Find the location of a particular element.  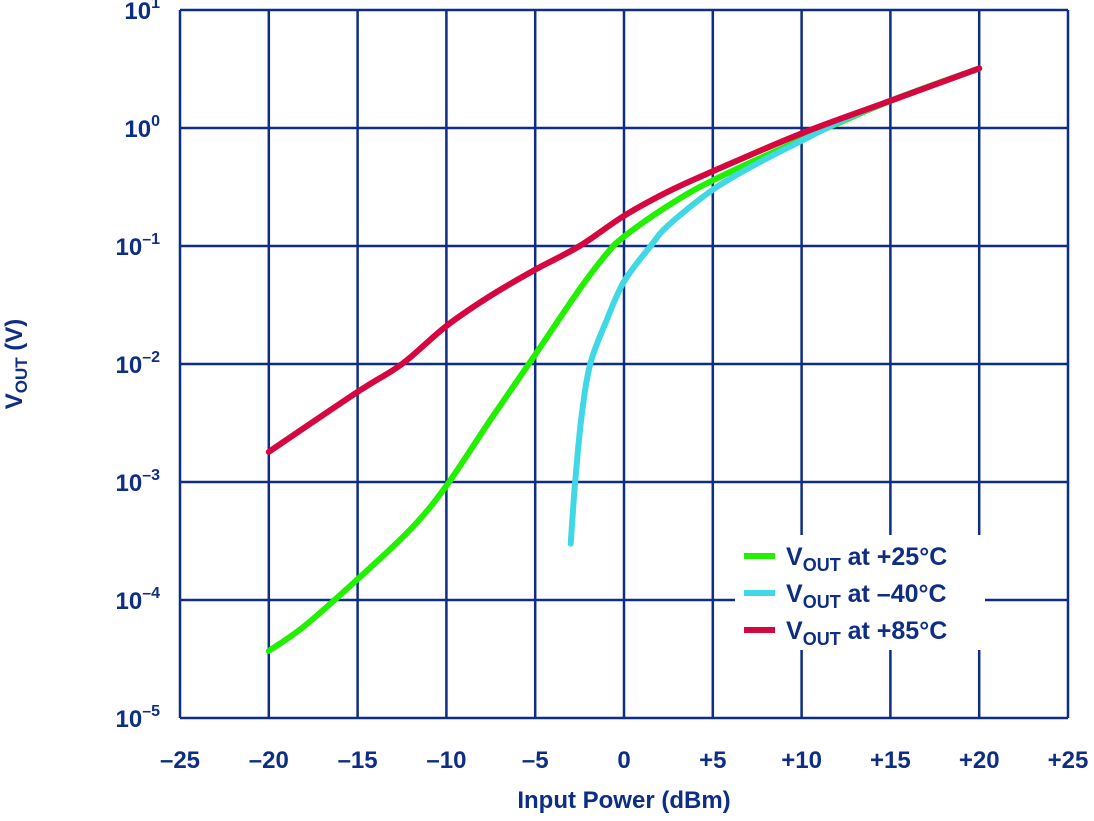

y-tick-label: 10⁻³ is located at coordinates (138, 482).